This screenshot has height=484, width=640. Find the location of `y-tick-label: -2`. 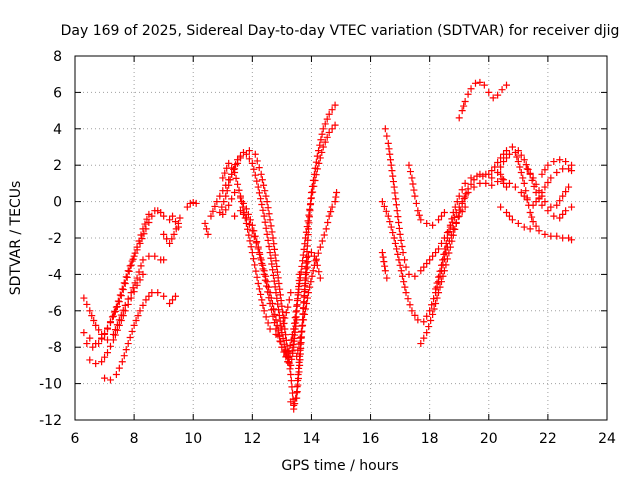

y-tick-label: -2 is located at coordinates (55, 239).